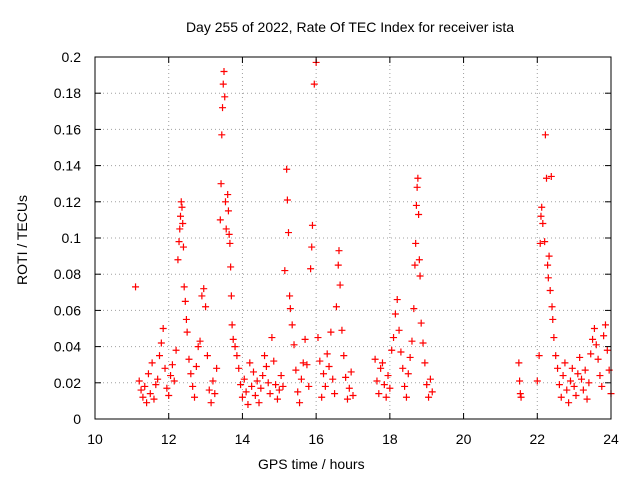 The height and width of the screenshot is (480, 640). Describe the element at coordinates (316, 439) in the screenshot. I see `x-tick-label: 16` at that location.